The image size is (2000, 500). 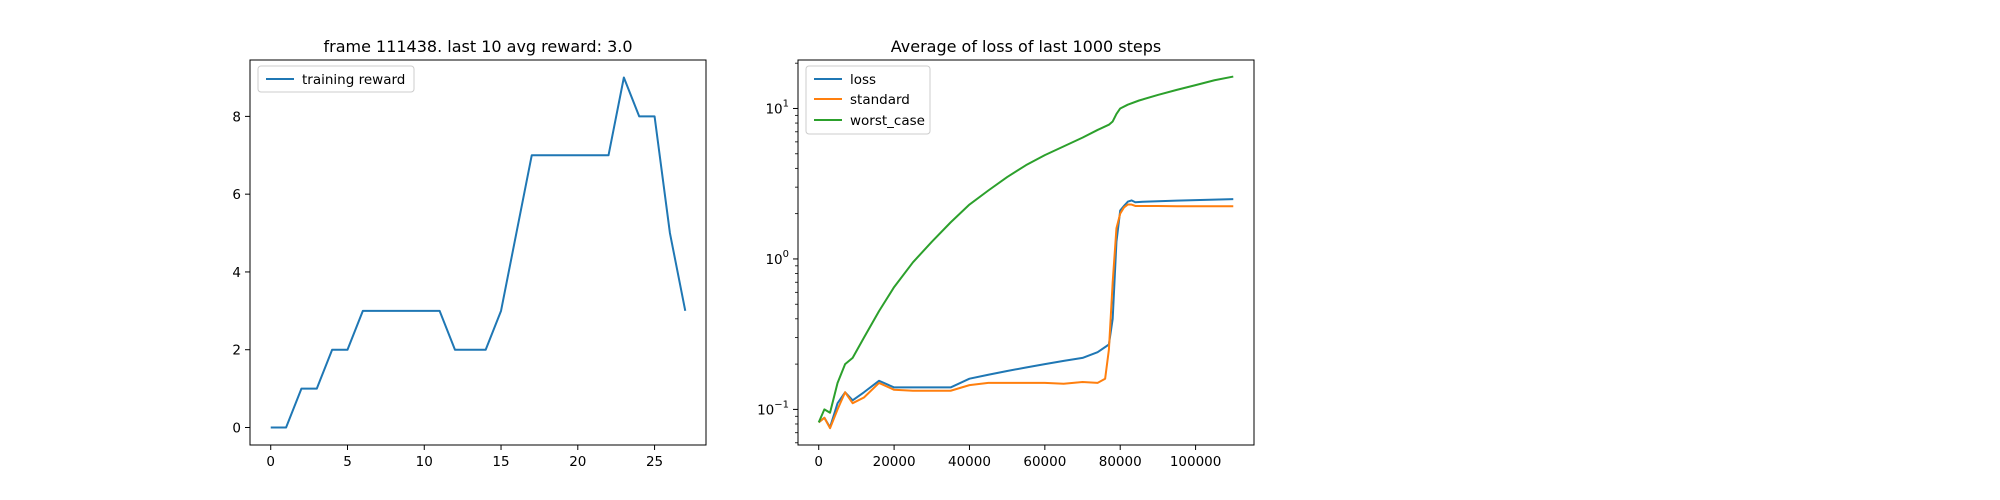 What do you see at coordinates (236, 351) in the screenshot?
I see `y-tick-label: 2` at bounding box center [236, 351].